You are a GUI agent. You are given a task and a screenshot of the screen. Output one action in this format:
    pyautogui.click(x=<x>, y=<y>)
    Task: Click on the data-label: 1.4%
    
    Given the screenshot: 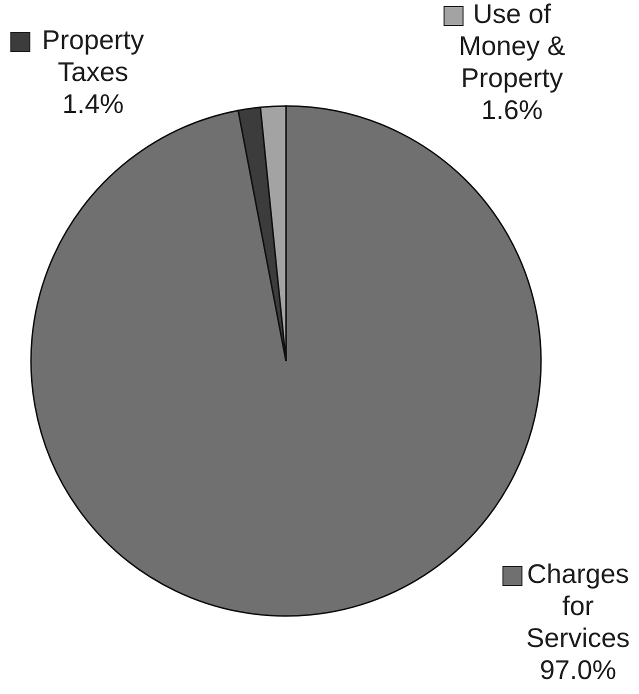 What is the action you would take?
    pyautogui.click(x=93, y=104)
    